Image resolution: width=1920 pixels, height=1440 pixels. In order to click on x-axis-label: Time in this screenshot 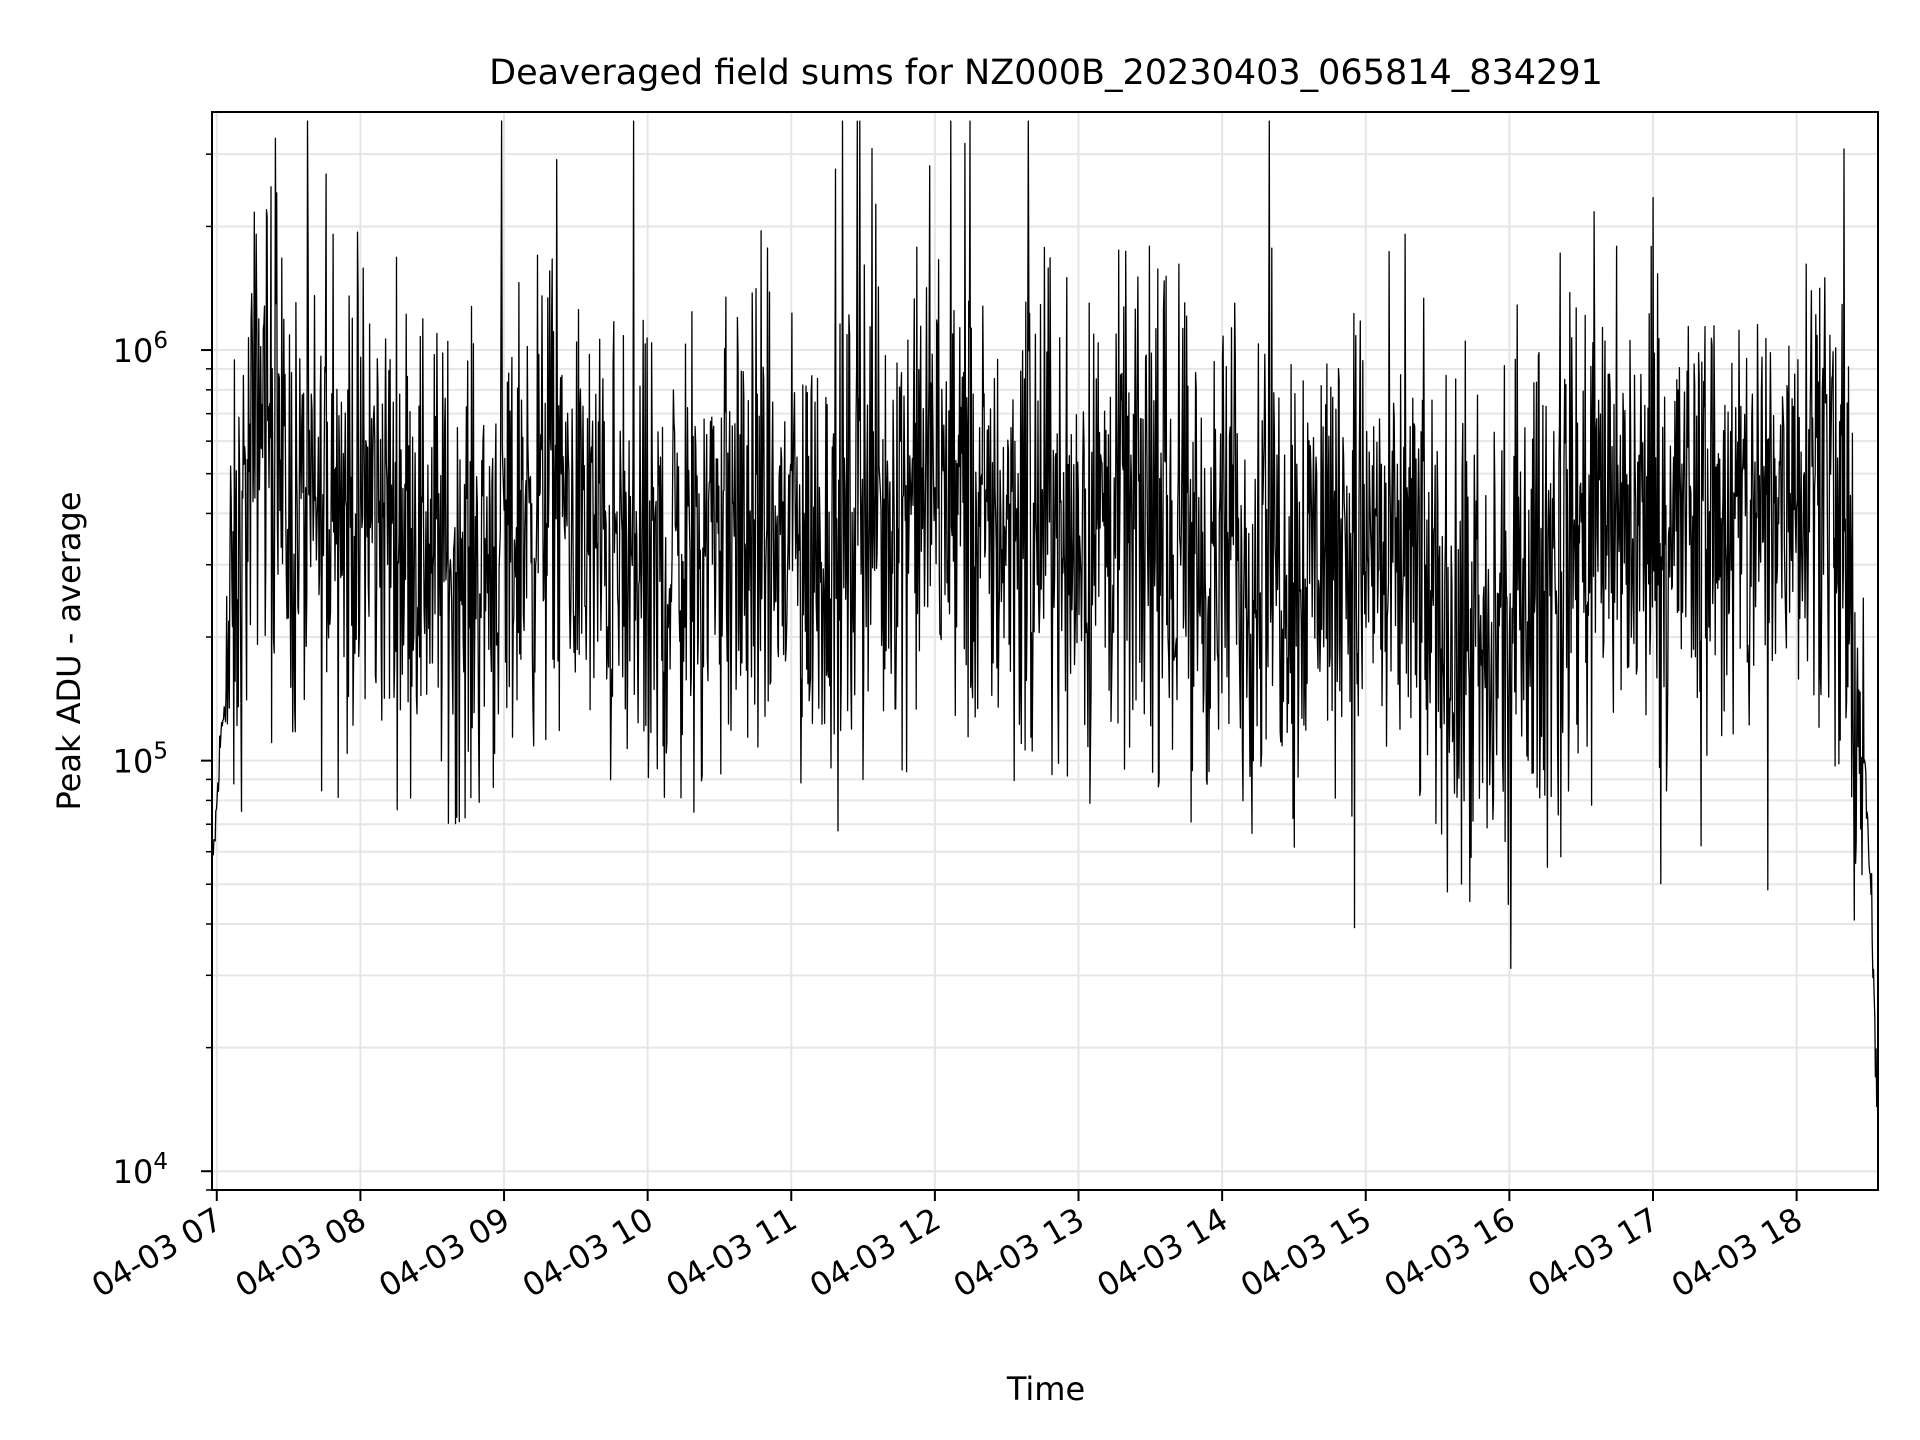, I will do `click(1045, 1389)`.